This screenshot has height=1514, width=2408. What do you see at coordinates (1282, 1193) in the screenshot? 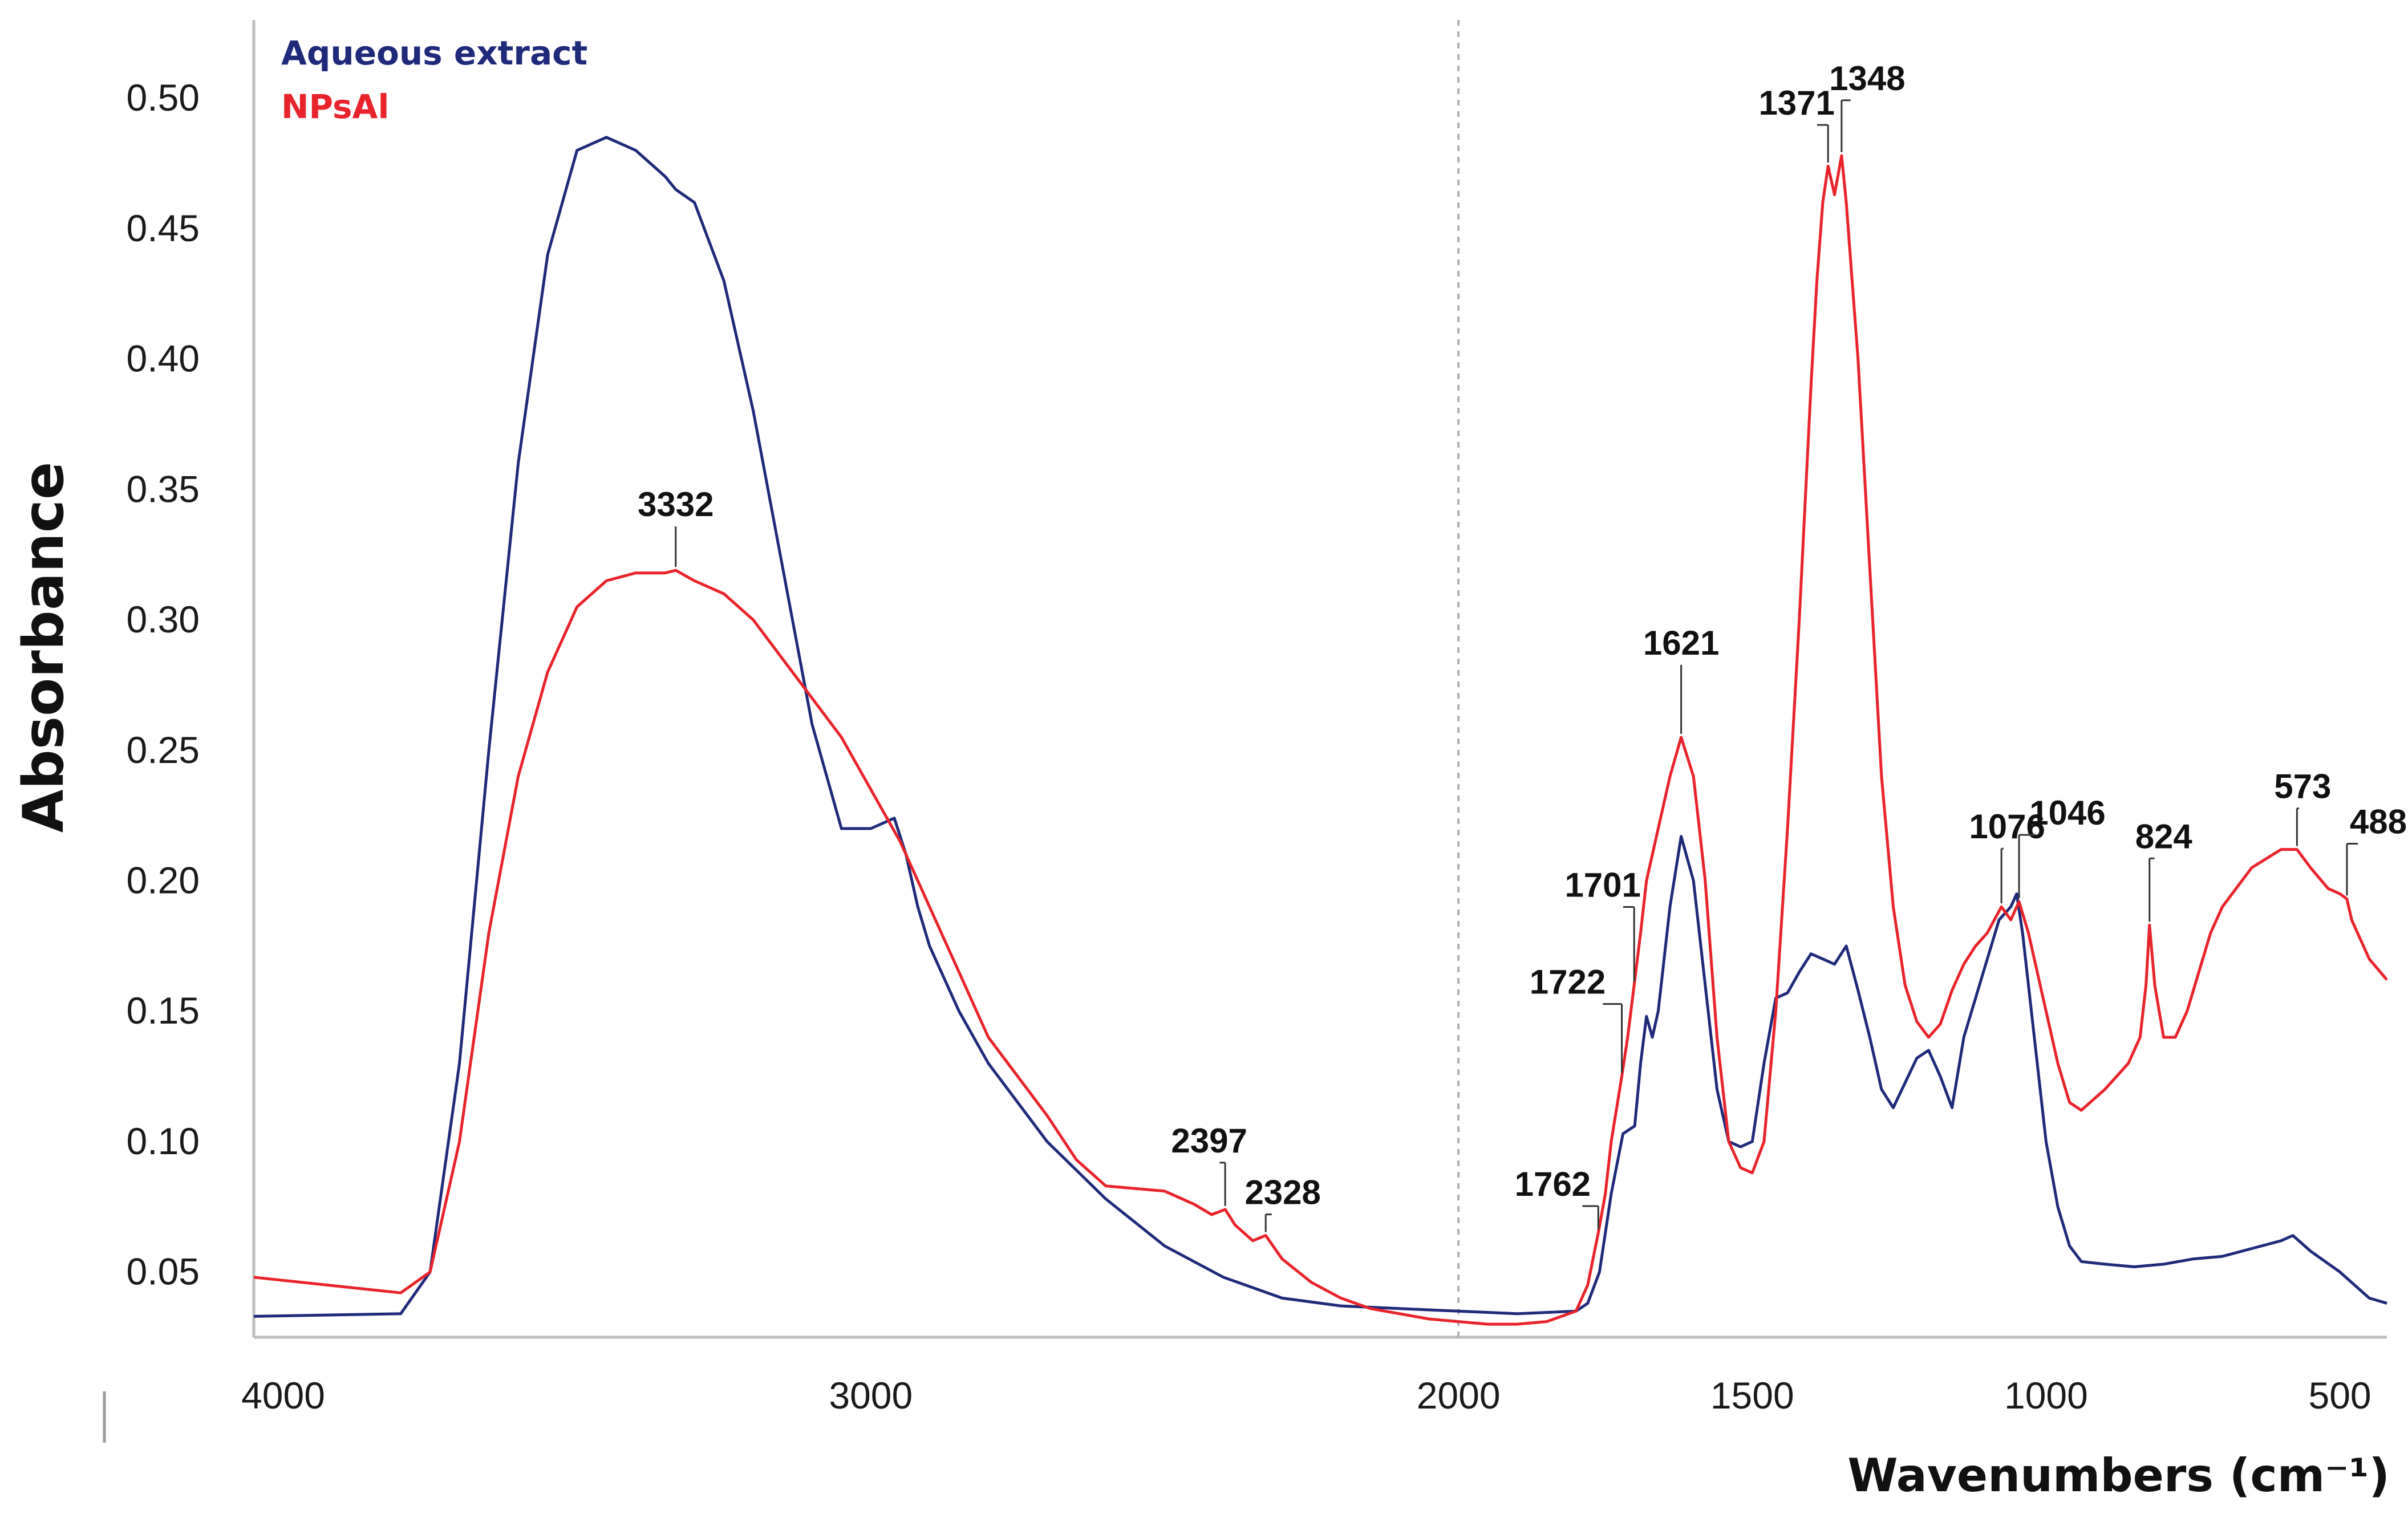
I see `peak-label-2328: 2328` at bounding box center [1282, 1193].